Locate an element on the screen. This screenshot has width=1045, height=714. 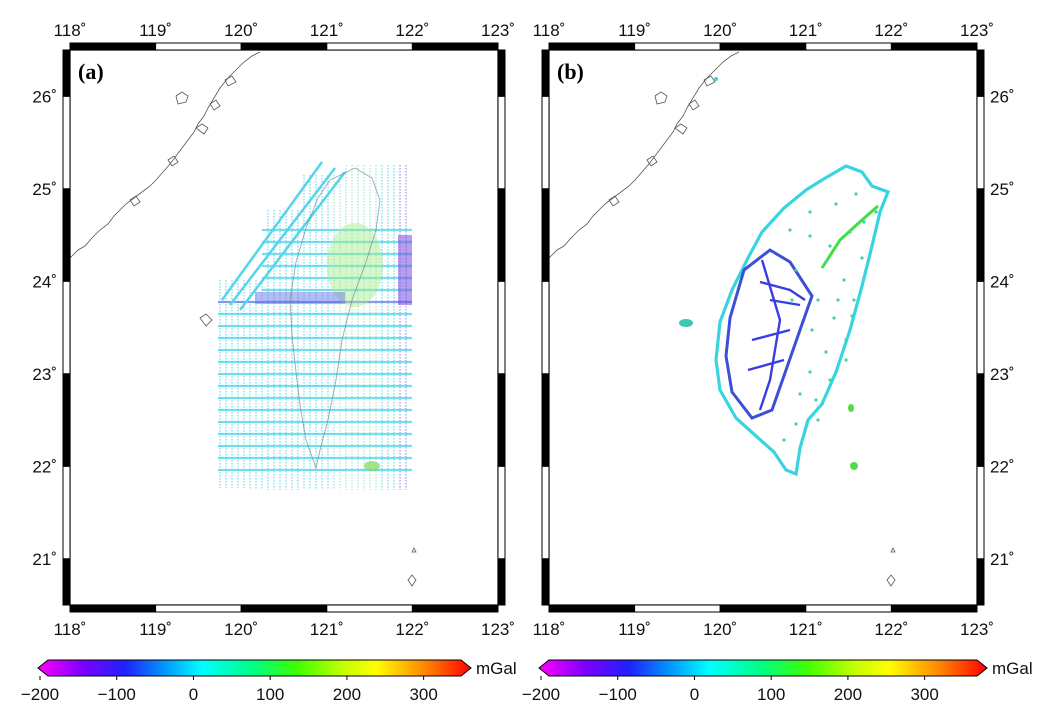
colorbar-a: mGal −200 −100 0 100 200 300 is located at coordinates (269, 681).